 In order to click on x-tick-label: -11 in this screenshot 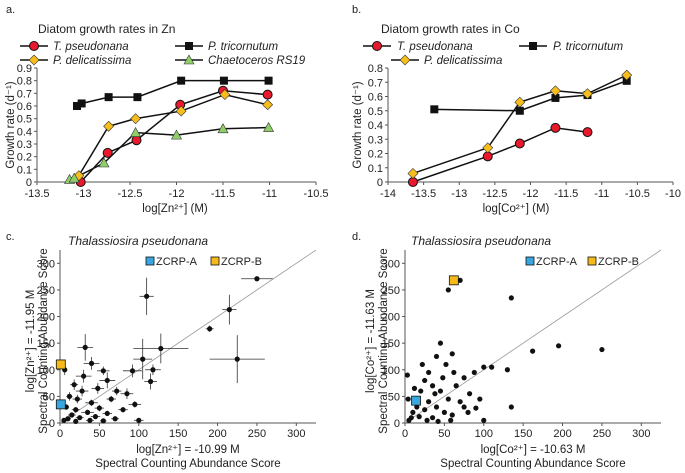, I will do `click(601, 194)`.